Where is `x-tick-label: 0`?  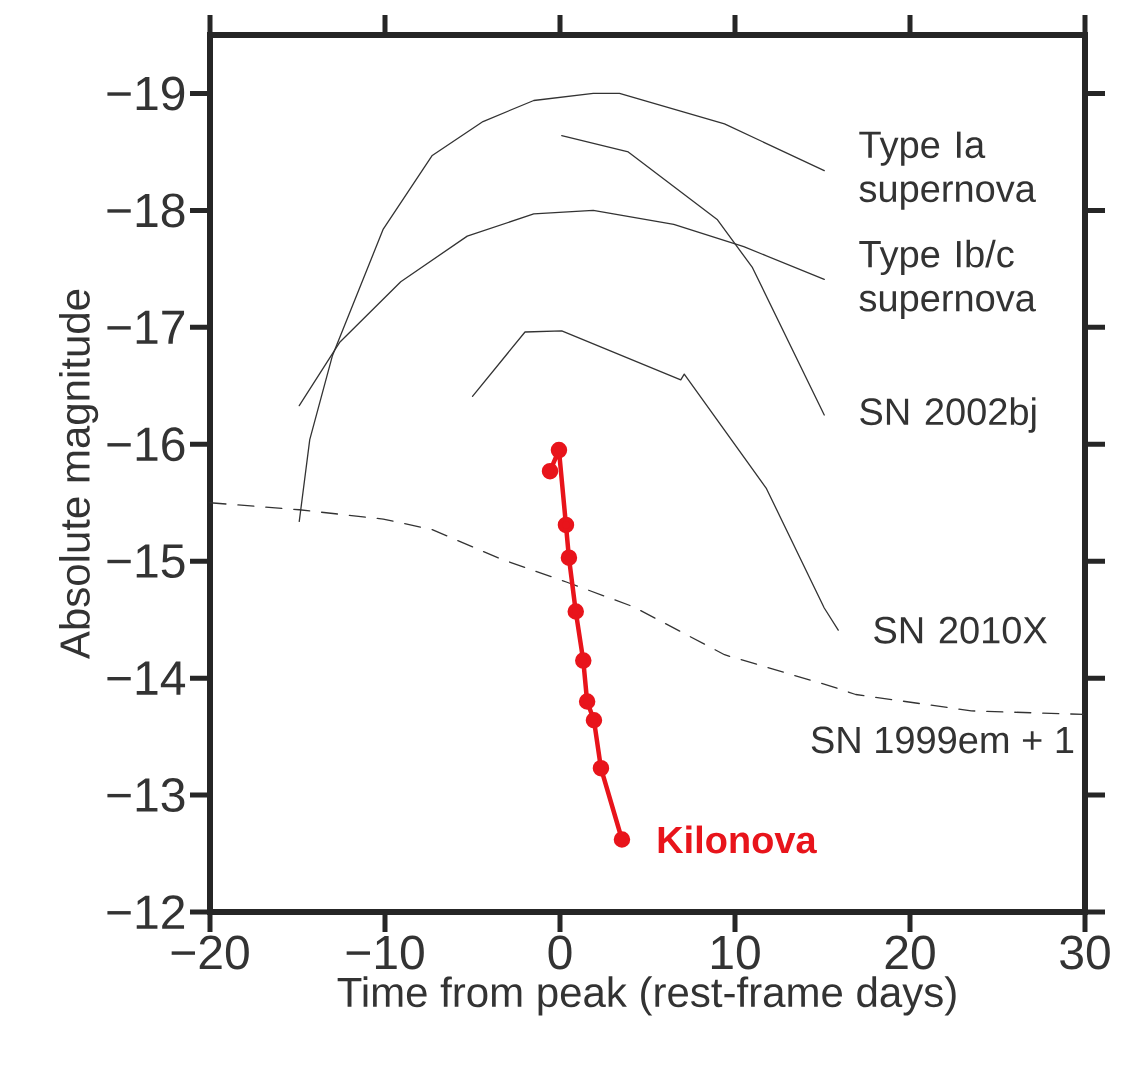
x-tick-label: 0 is located at coordinates (560, 952).